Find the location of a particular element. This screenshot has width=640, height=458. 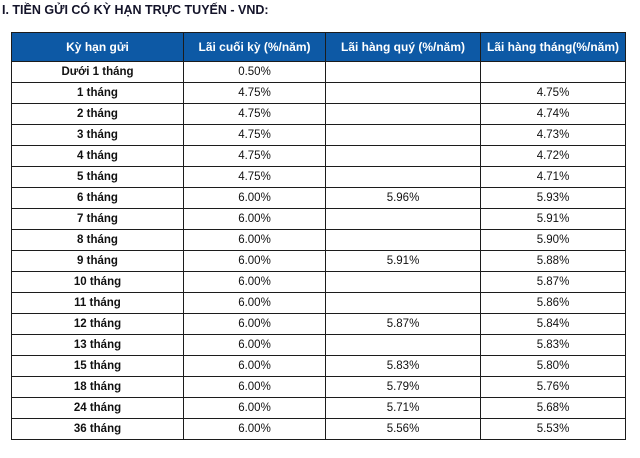

table-row: 8 tháng 6.00% 5.90% is located at coordinates (318, 240).